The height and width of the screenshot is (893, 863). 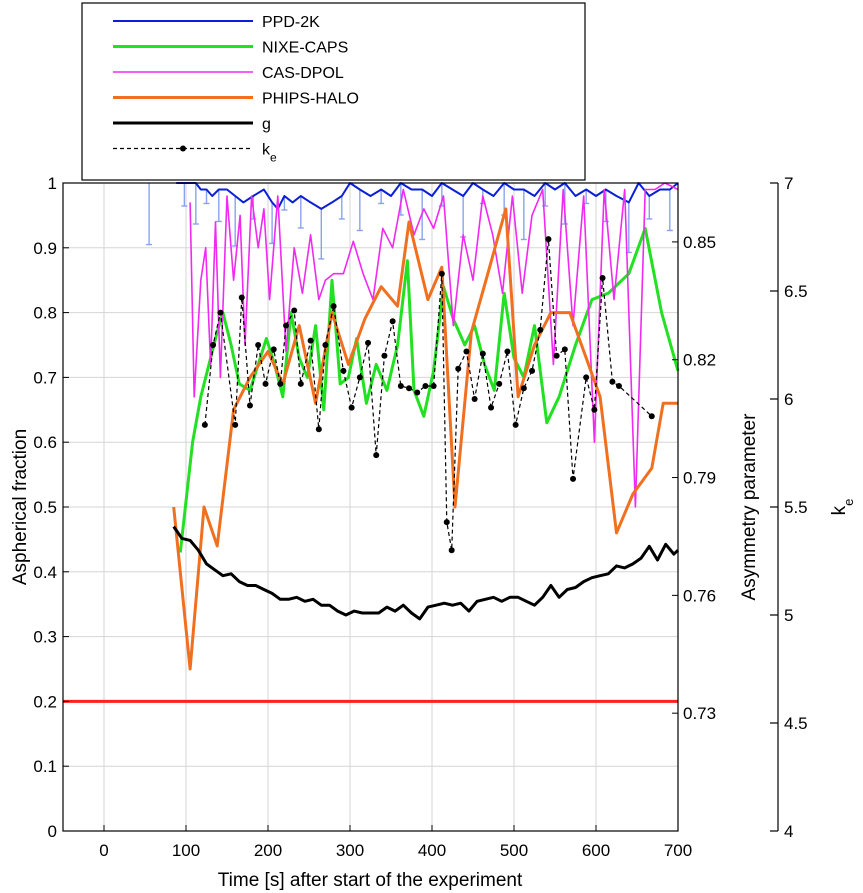 What do you see at coordinates (699, 713) in the screenshot?
I see `inner-right-tick-label: 0.73` at bounding box center [699, 713].